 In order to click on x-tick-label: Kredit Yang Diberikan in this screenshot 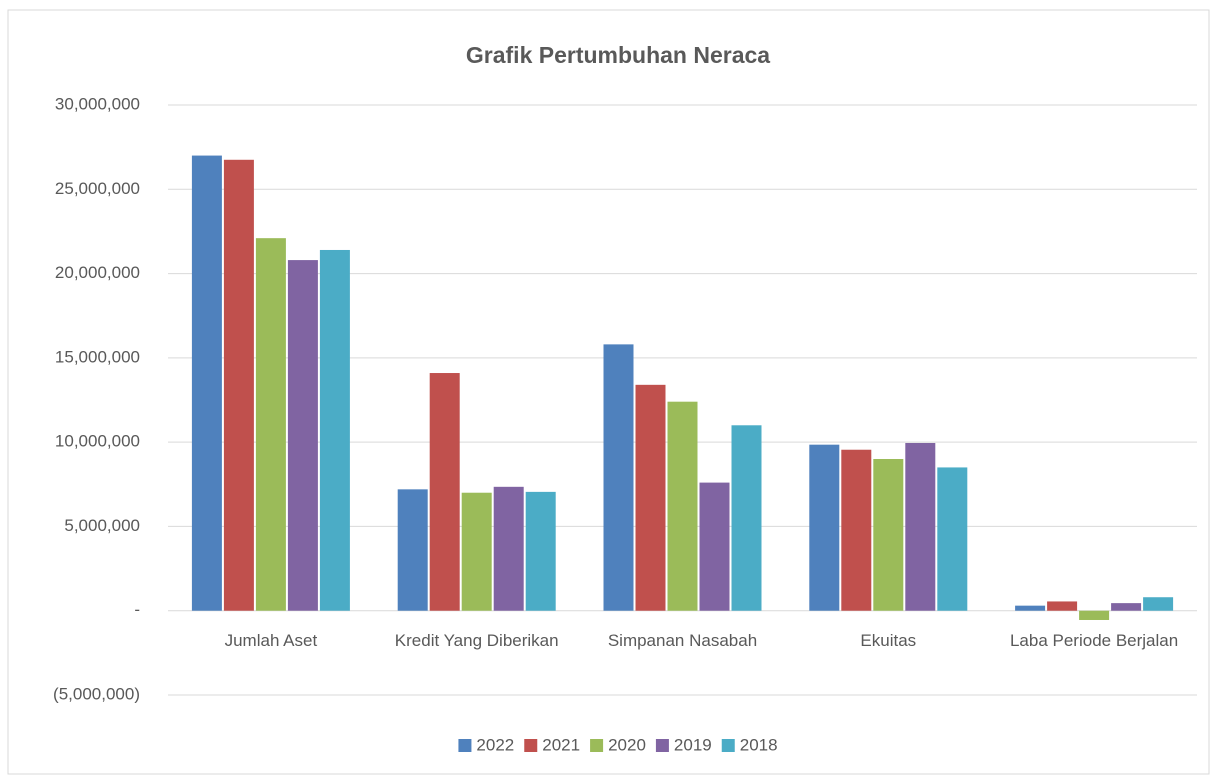, I will do `click(477, 640)`.